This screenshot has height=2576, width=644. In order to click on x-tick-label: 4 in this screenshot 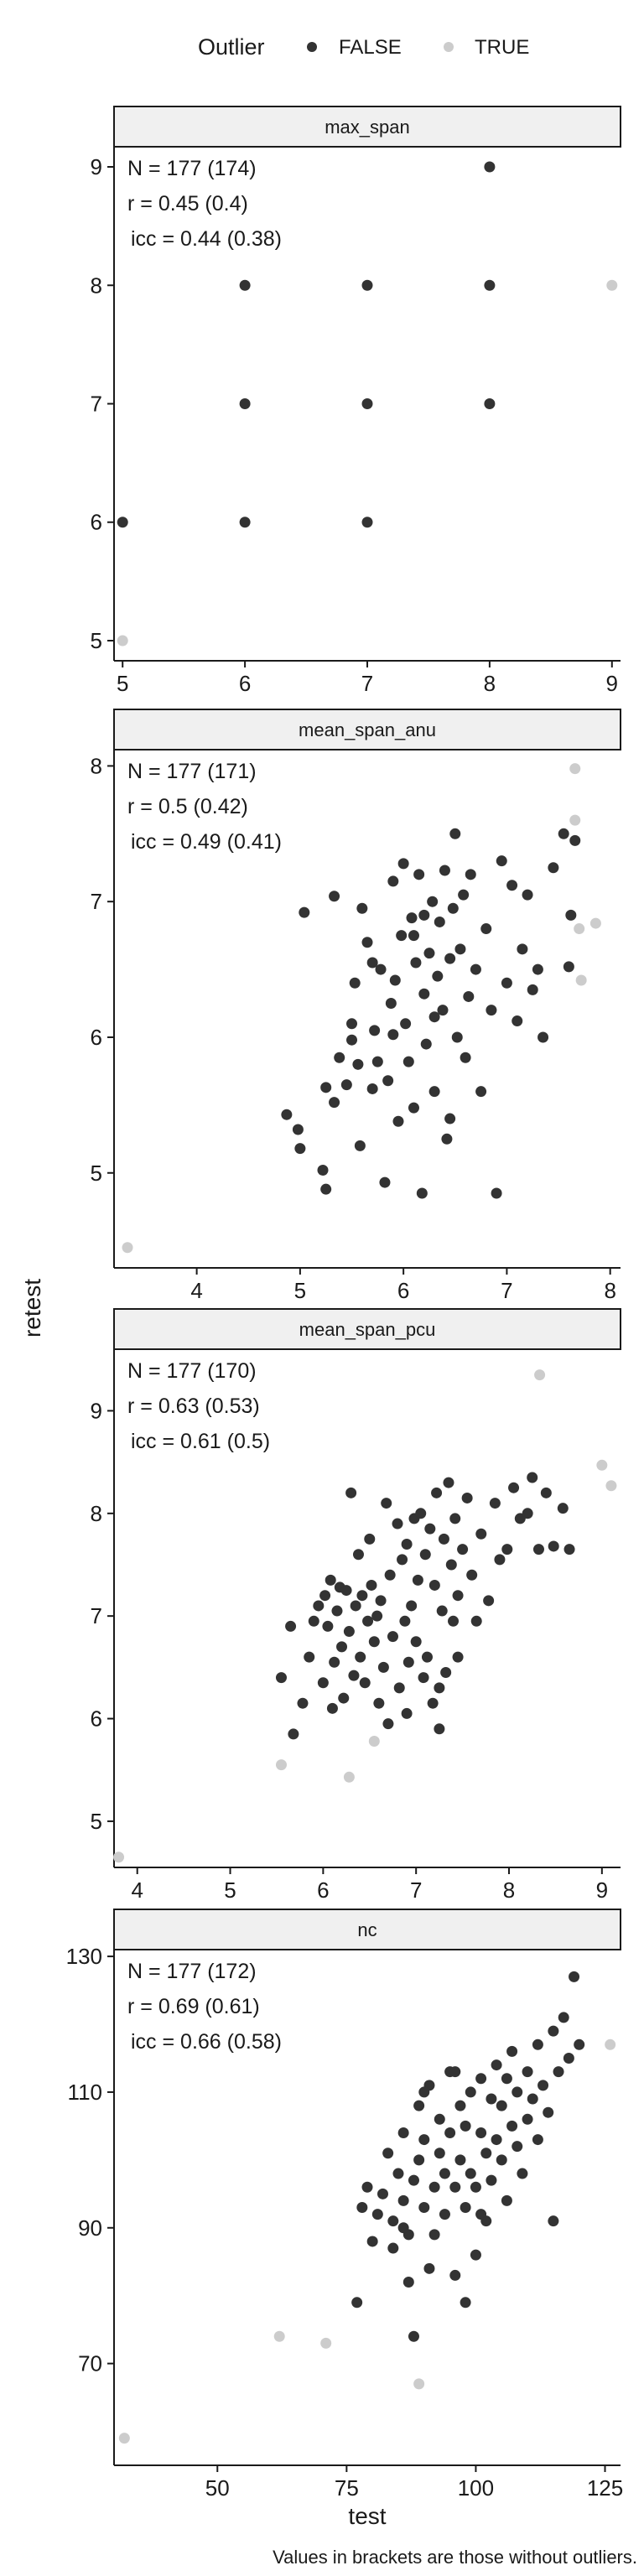, I will do `click(137, 1890)`.